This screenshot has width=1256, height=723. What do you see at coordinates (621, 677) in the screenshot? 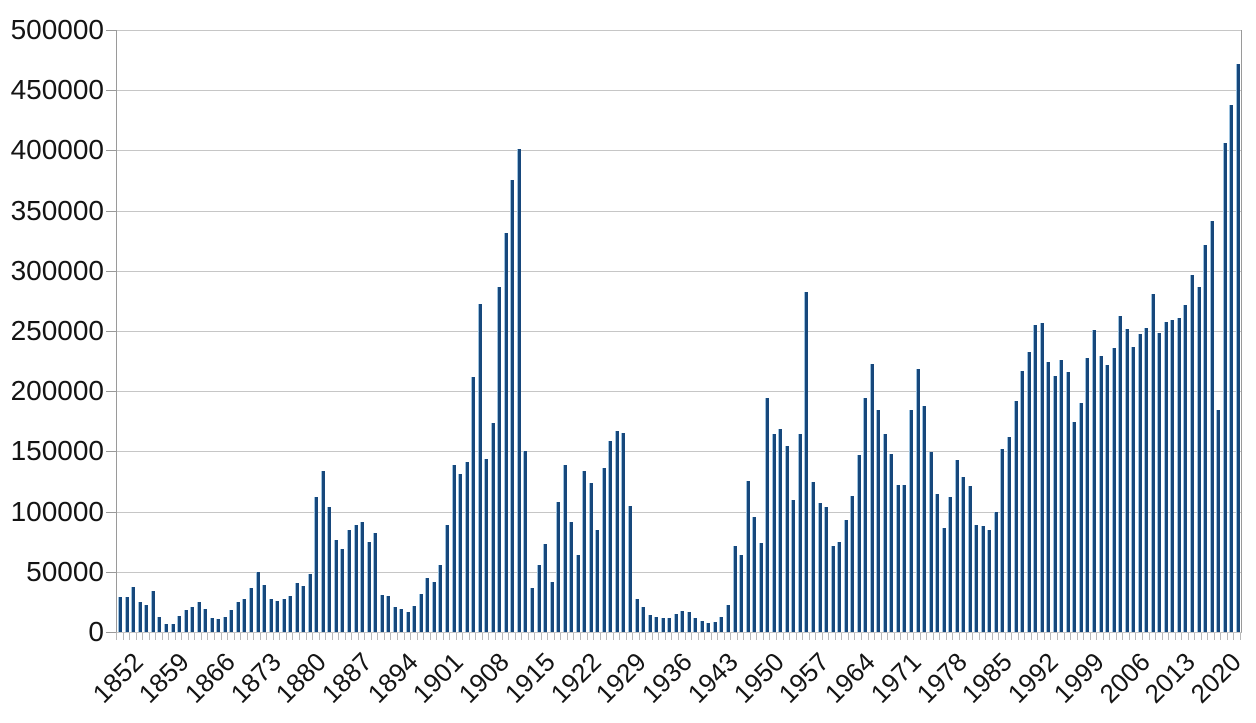
I see `x-tick-label: 1929` at bounding box center [621, 677].